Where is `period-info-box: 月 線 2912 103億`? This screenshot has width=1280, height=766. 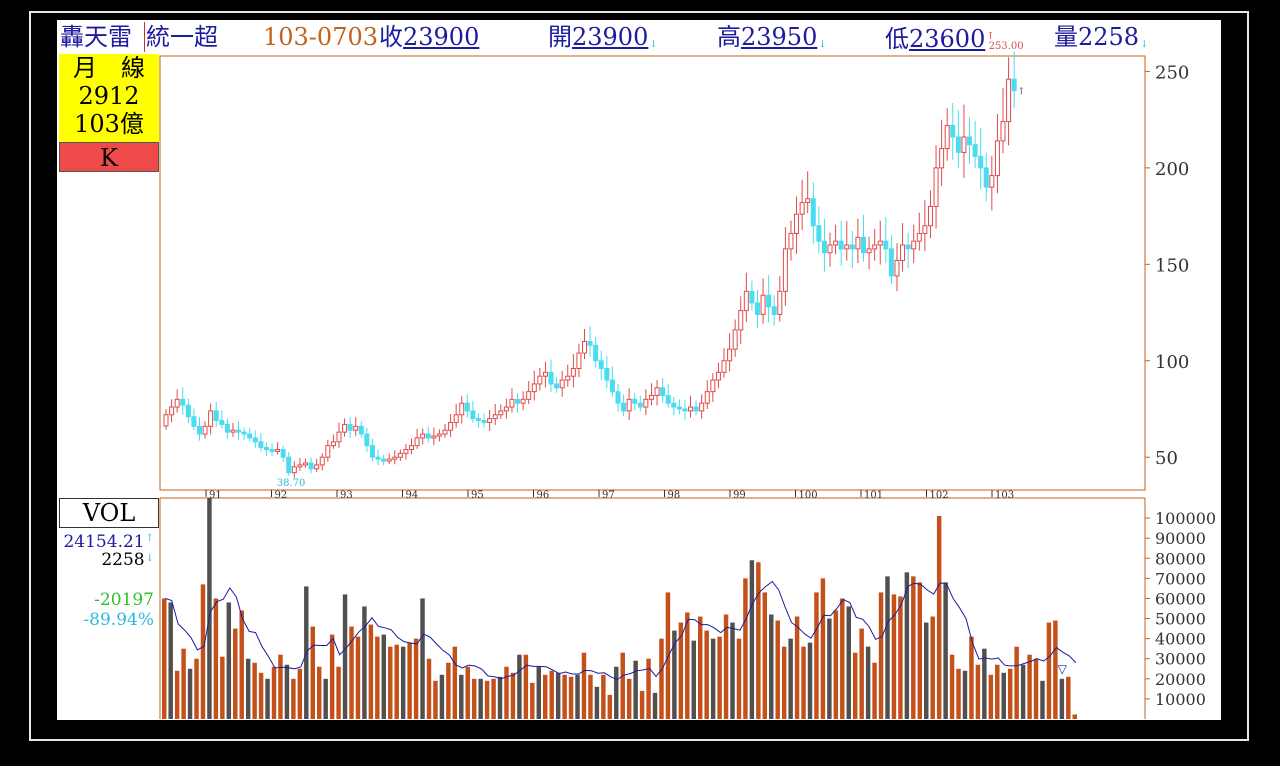 period-info-box: 月 線 2912 103億 is located at coordinates (109, 98).